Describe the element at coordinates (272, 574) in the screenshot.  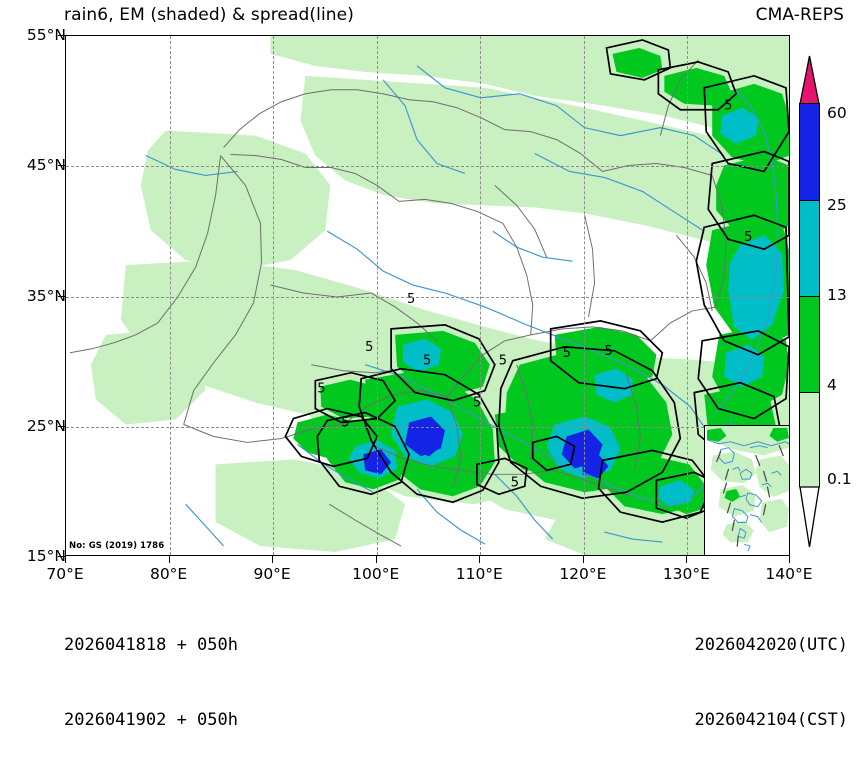
I see `x-tick-label: 90°E` at that location.